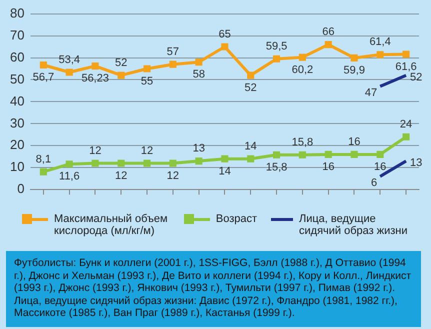 This screenshot has width=431, height=329. I want to click on legend-label: Возраст, so click(237, 219).